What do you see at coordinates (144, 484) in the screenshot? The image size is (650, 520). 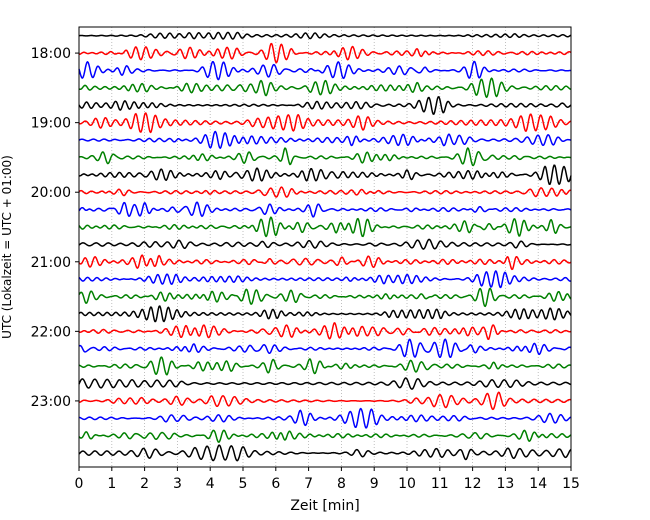 I see `x-tick-label: 2` at bounding box center [144, 484].